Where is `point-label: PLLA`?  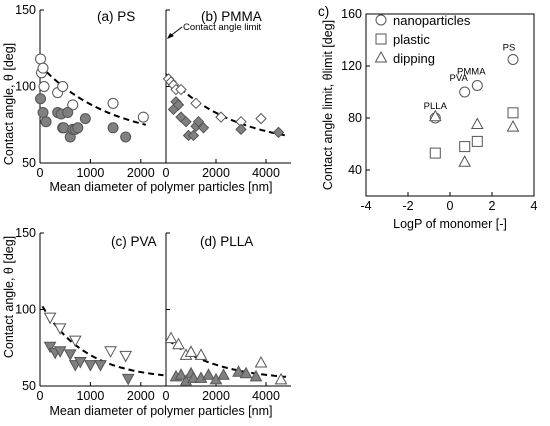 point-label: PLLA is located at coordinates (436, 106).